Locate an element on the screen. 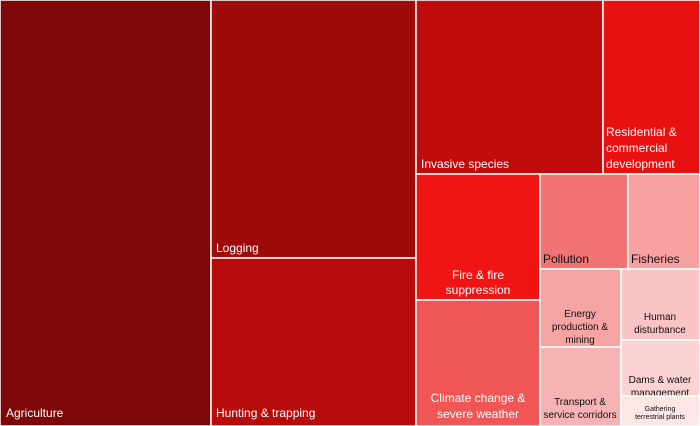  treemap-label: Invasive species is located at coordinates (465, 164).